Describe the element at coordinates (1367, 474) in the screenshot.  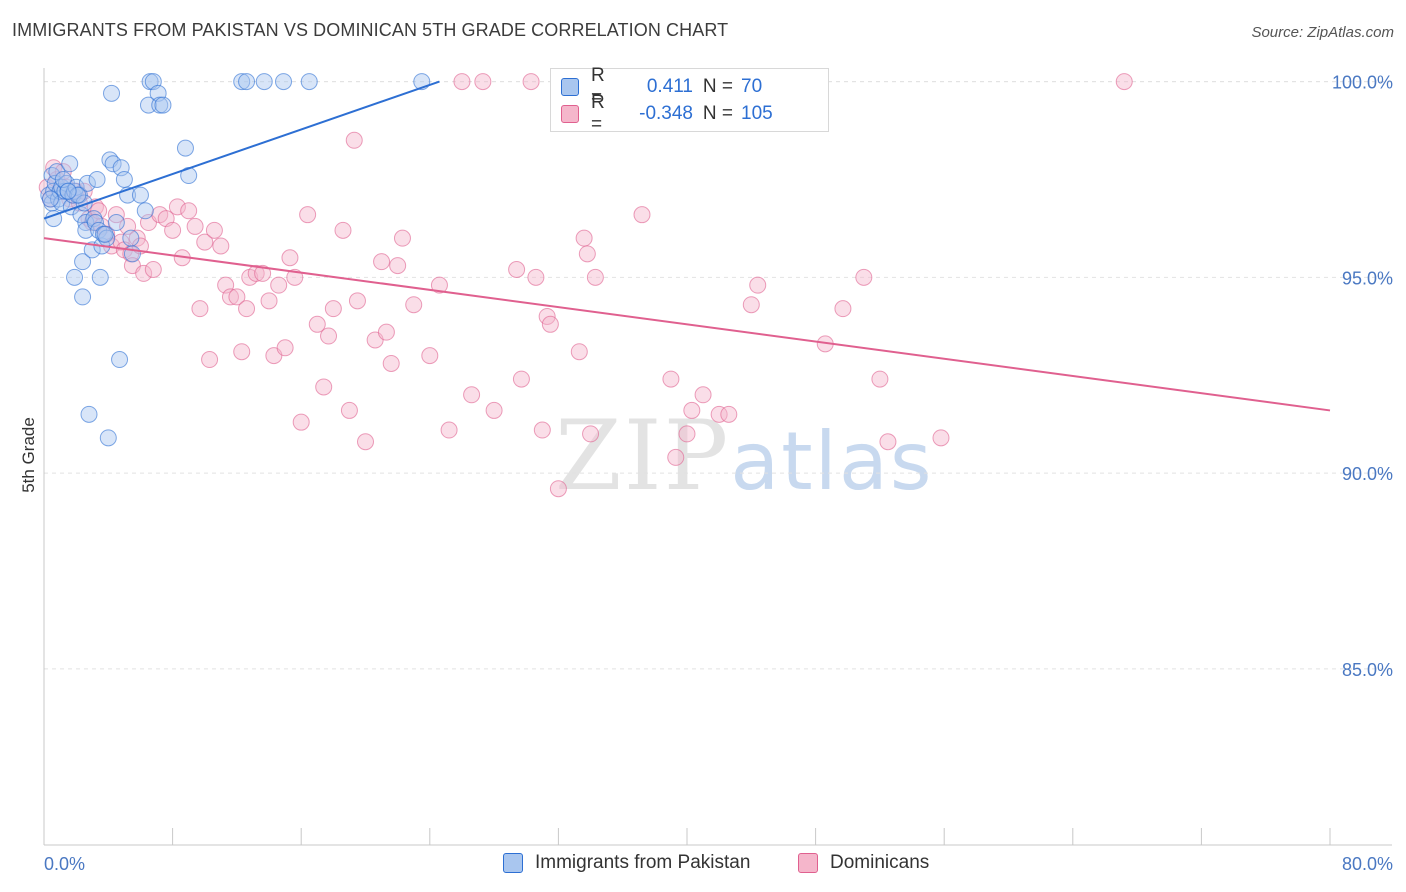
I see `y-tick-label: 90.0%` at that location.